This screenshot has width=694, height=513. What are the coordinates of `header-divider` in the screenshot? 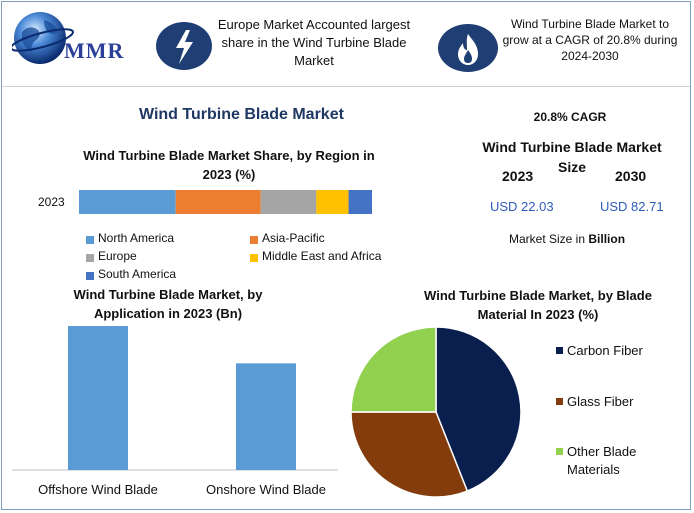 It's located at (346, 86).